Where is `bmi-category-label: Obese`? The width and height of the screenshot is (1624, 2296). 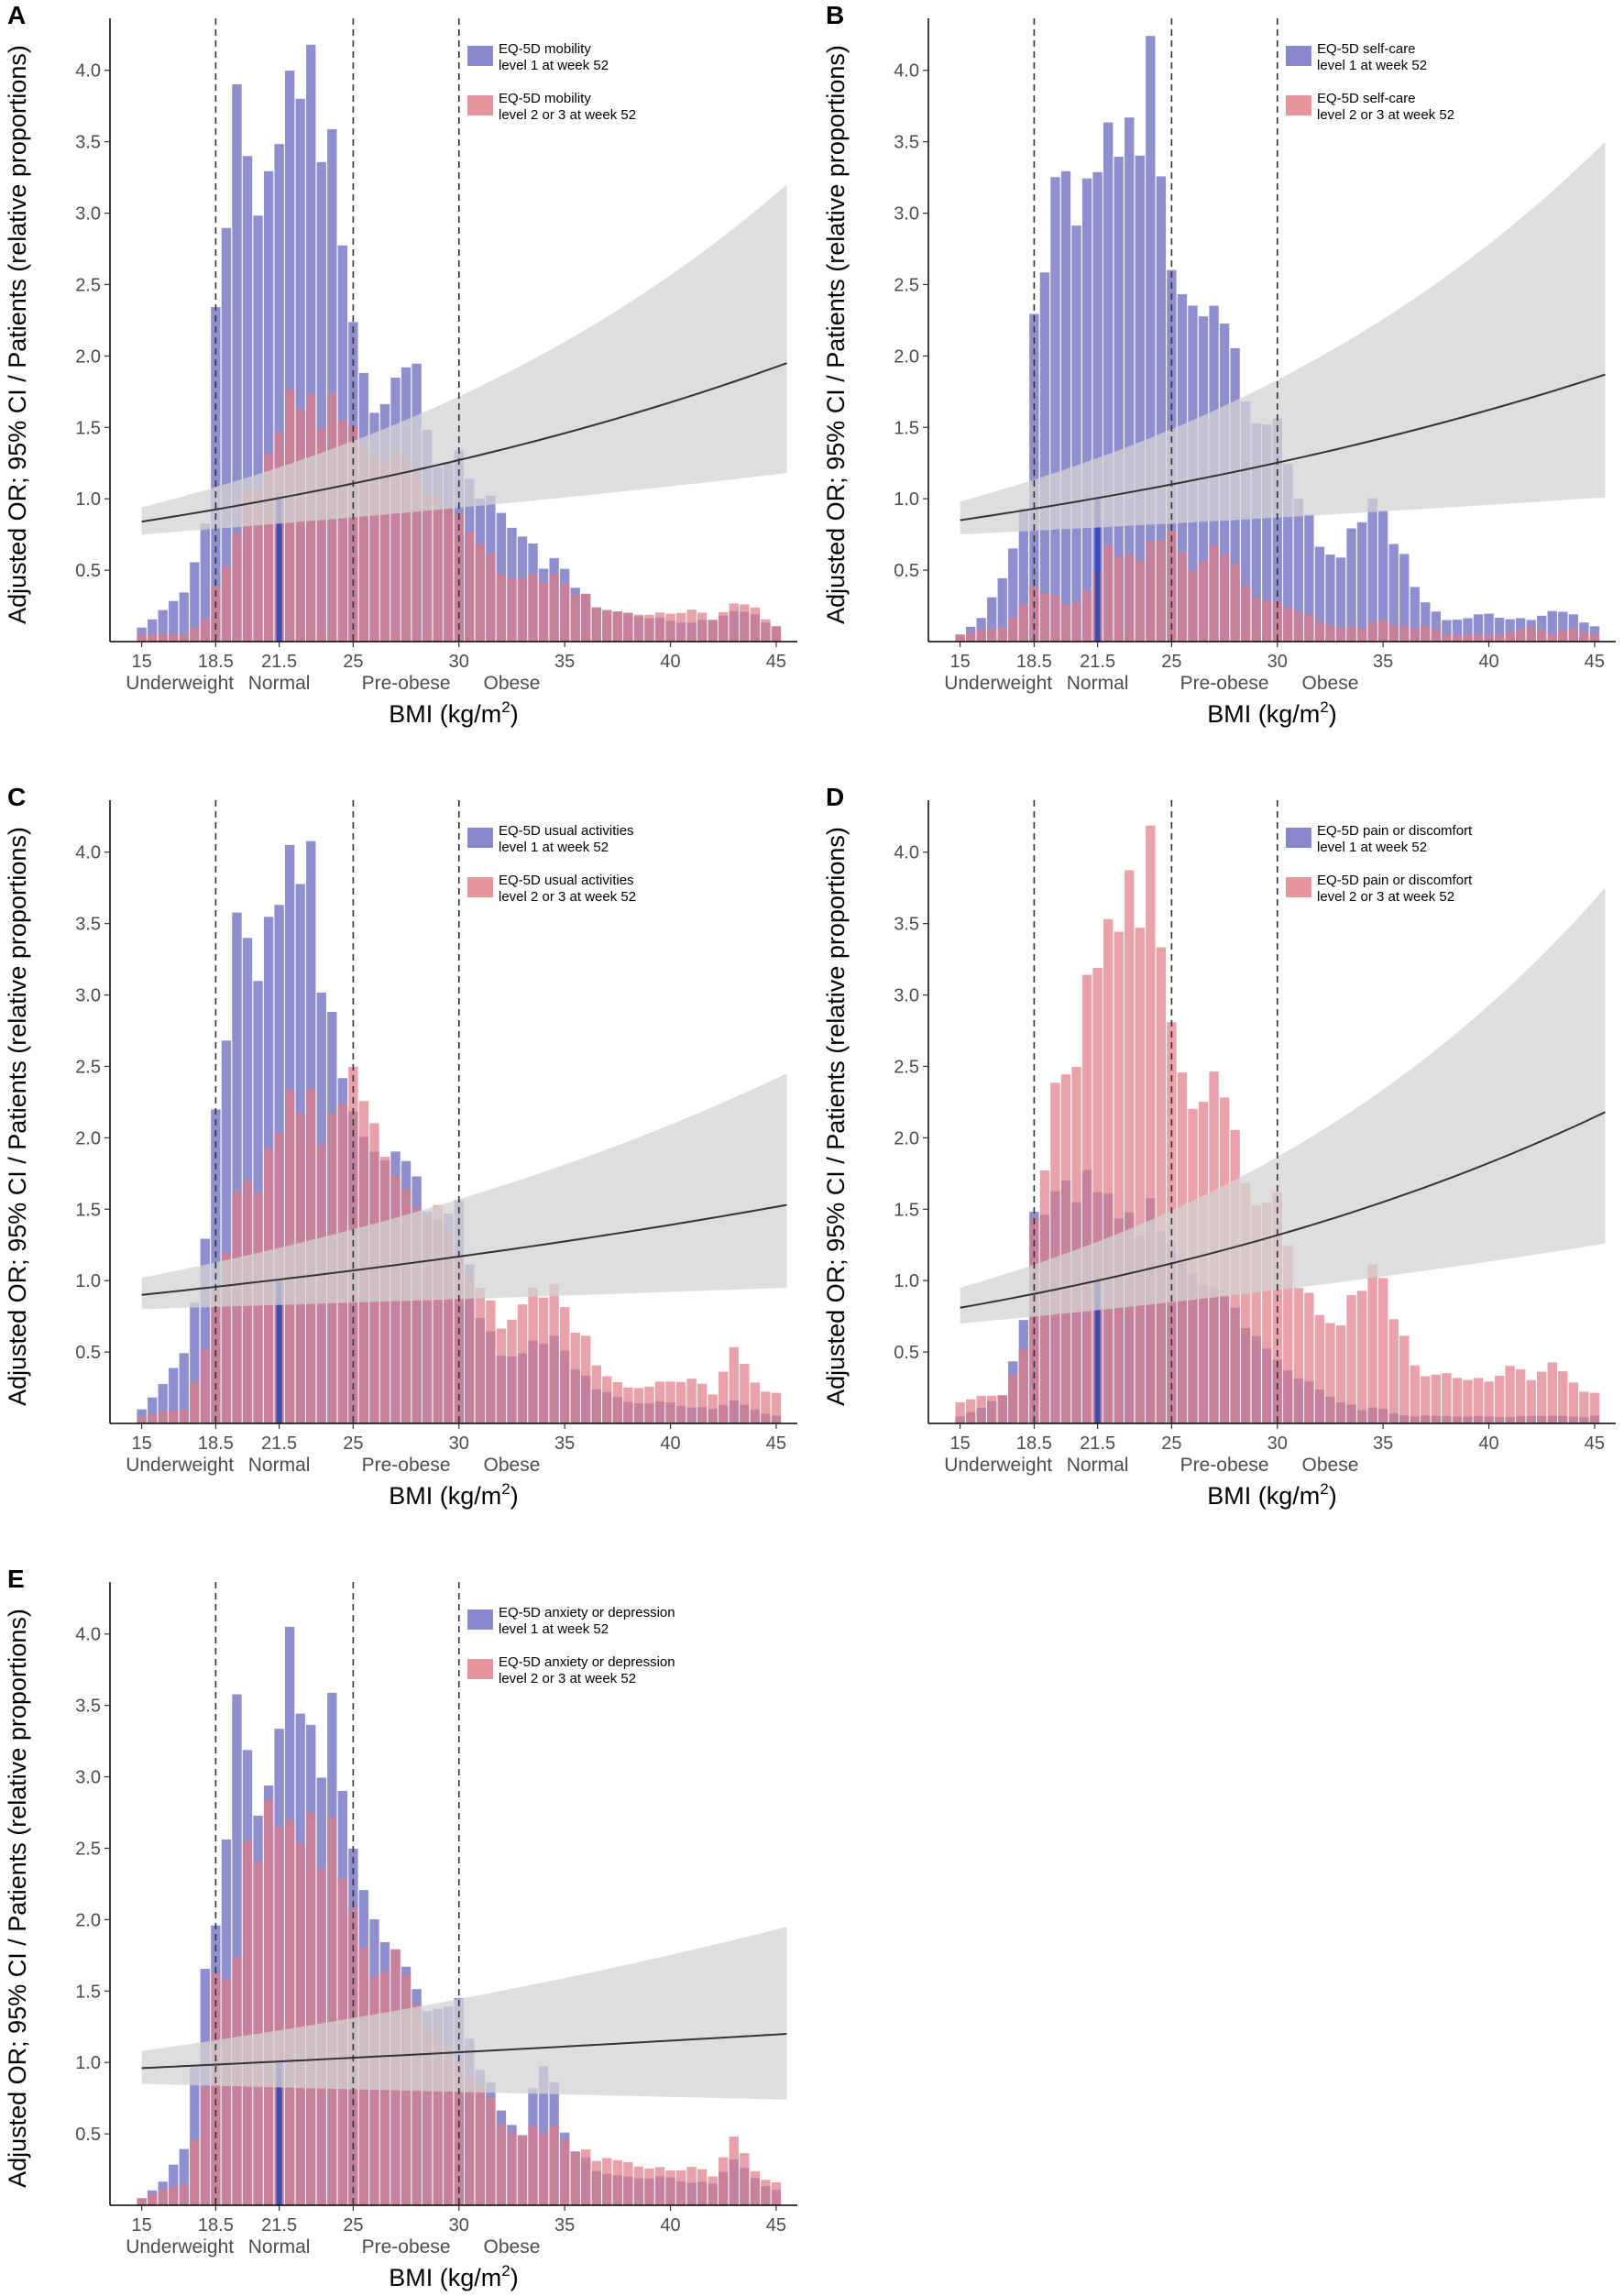
bmi-category-label: Obese is located at coordinates (512, 683).